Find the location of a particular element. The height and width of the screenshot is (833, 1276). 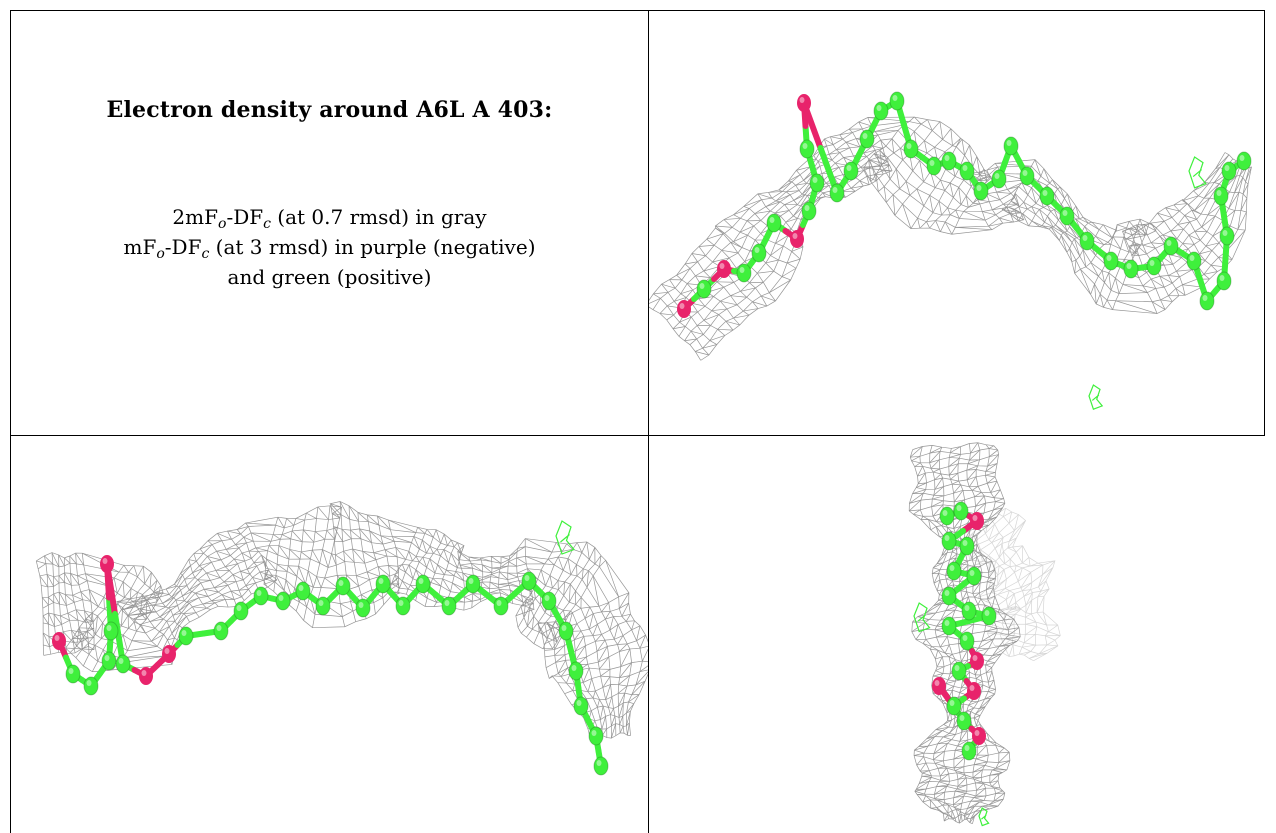

caption-line-green: and green (positive) is located at coordinates (329, 277).